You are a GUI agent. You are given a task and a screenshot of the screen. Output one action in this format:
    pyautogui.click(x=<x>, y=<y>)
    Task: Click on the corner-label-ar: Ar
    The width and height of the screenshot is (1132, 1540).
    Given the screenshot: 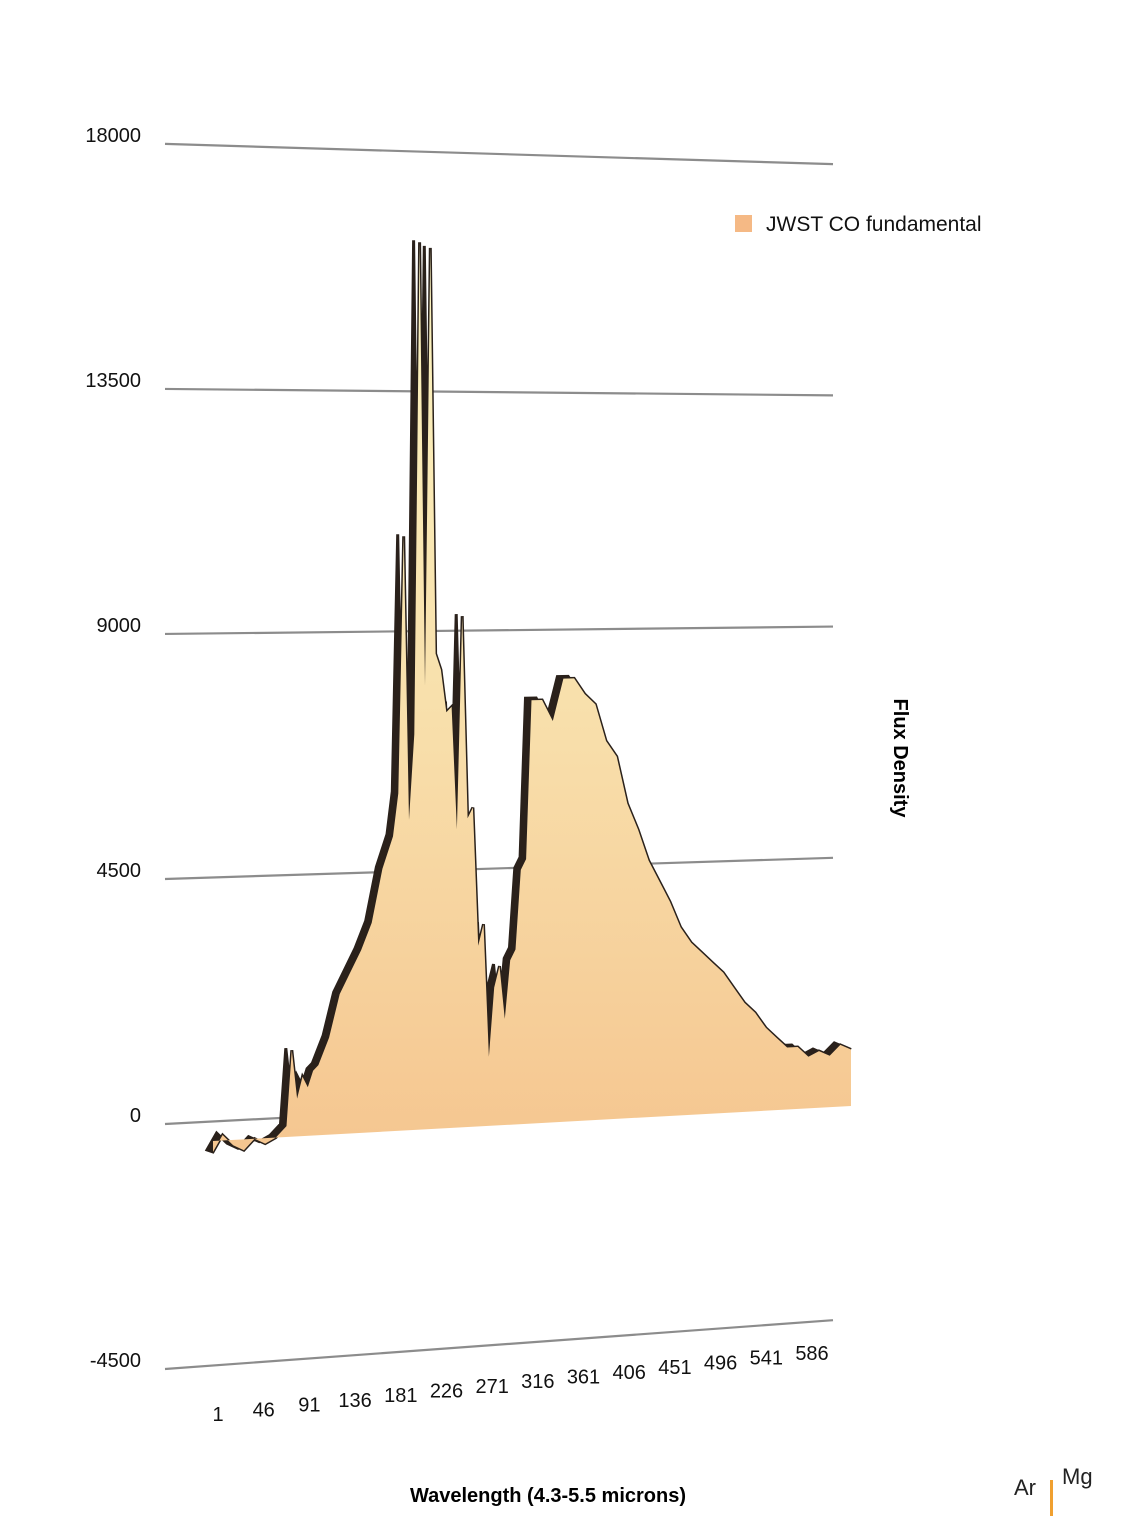 What is the action you would take?
    pyautogui.click(x=1025, y=1487)
    